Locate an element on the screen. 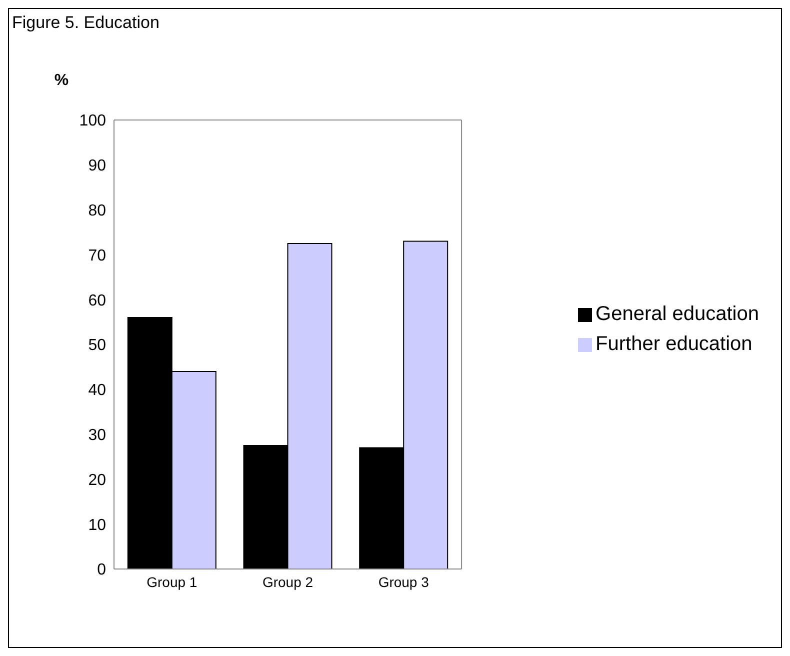 This screenshot has height=656, width=790. x-tick-label: Group 2 is located at coordinates (288, 582).